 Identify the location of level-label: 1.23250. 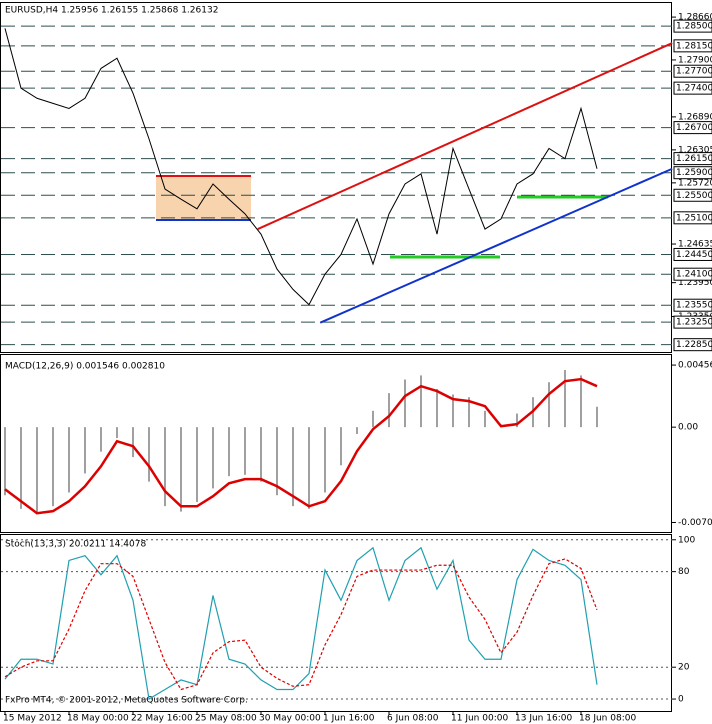
(694, 323).